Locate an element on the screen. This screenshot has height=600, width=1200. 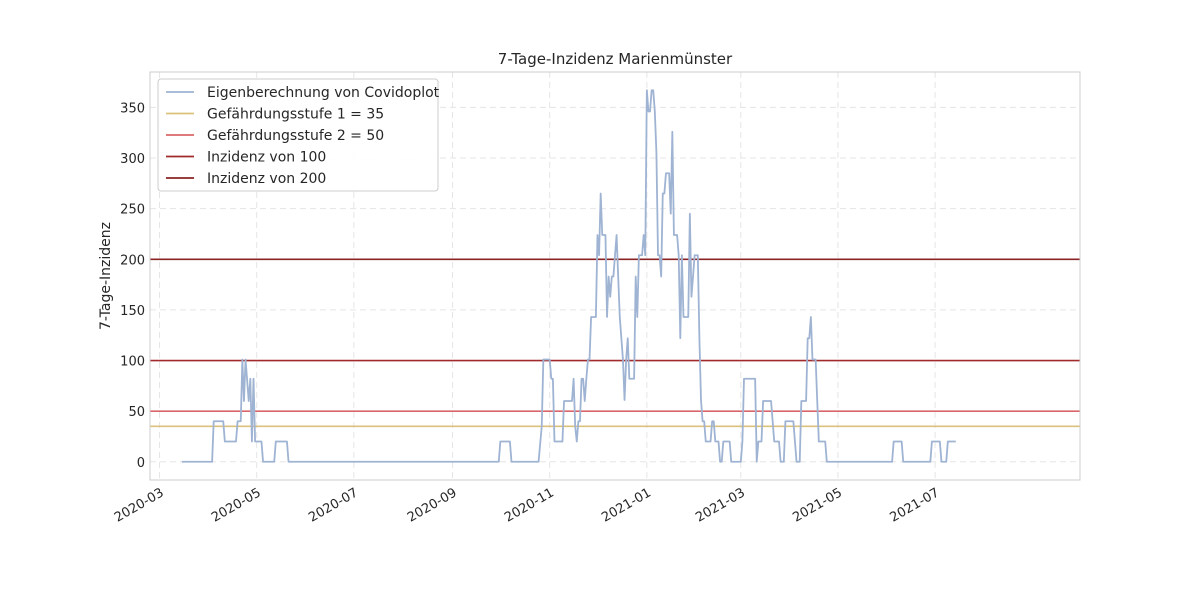
legend-label: Inzidenz von 200 is located at coordinates (266, 179).